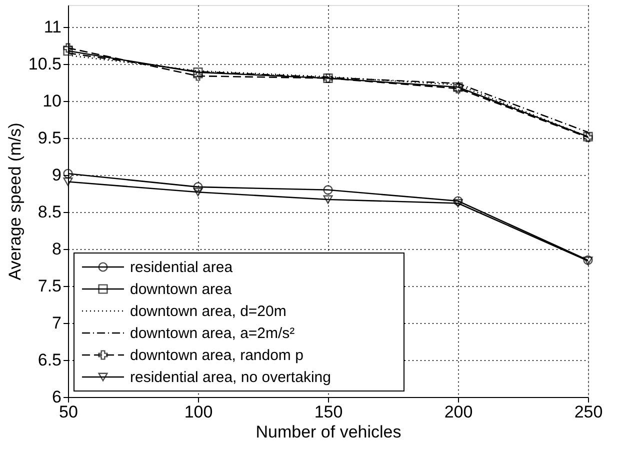 Image resolution: width=623 pixels, height=459 pixels. I want to click on legend-label: downtown area, so click(181, 289).